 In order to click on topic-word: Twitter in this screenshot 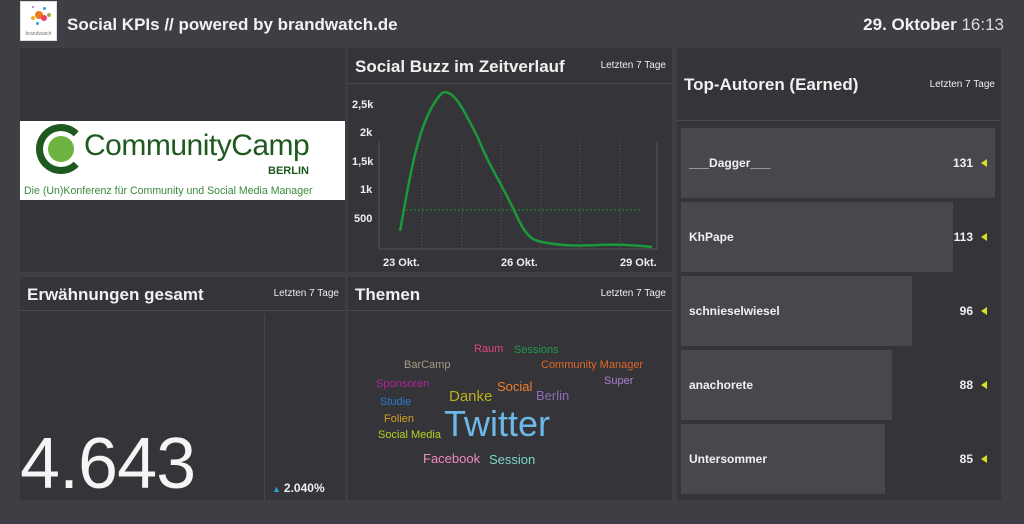, I will do `click(497, 423)`.